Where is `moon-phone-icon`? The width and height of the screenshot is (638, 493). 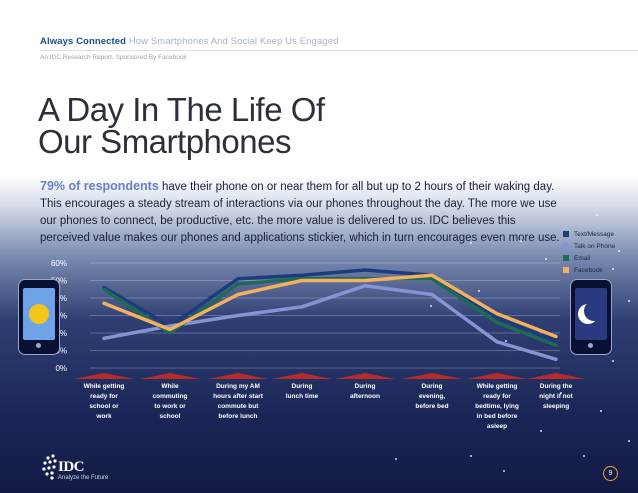
moon-phone-icon is located at coordinates (591, 317).